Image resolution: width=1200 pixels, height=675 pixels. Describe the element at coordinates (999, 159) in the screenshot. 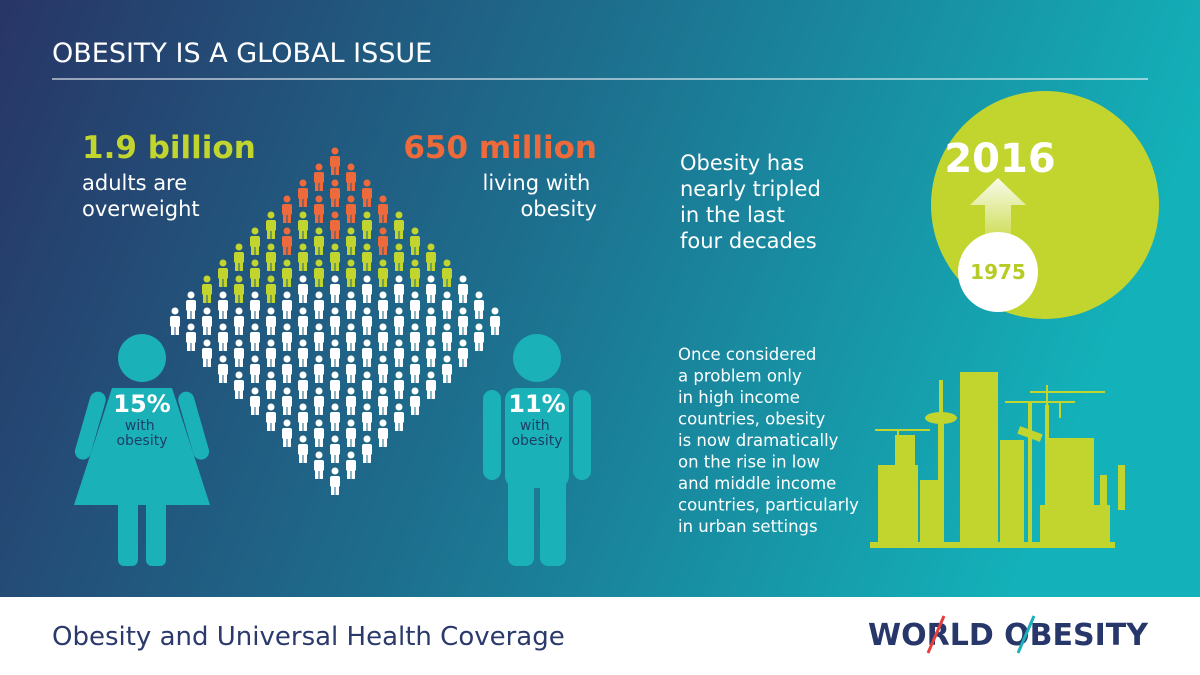

I see `to-year: 2016` at that location.